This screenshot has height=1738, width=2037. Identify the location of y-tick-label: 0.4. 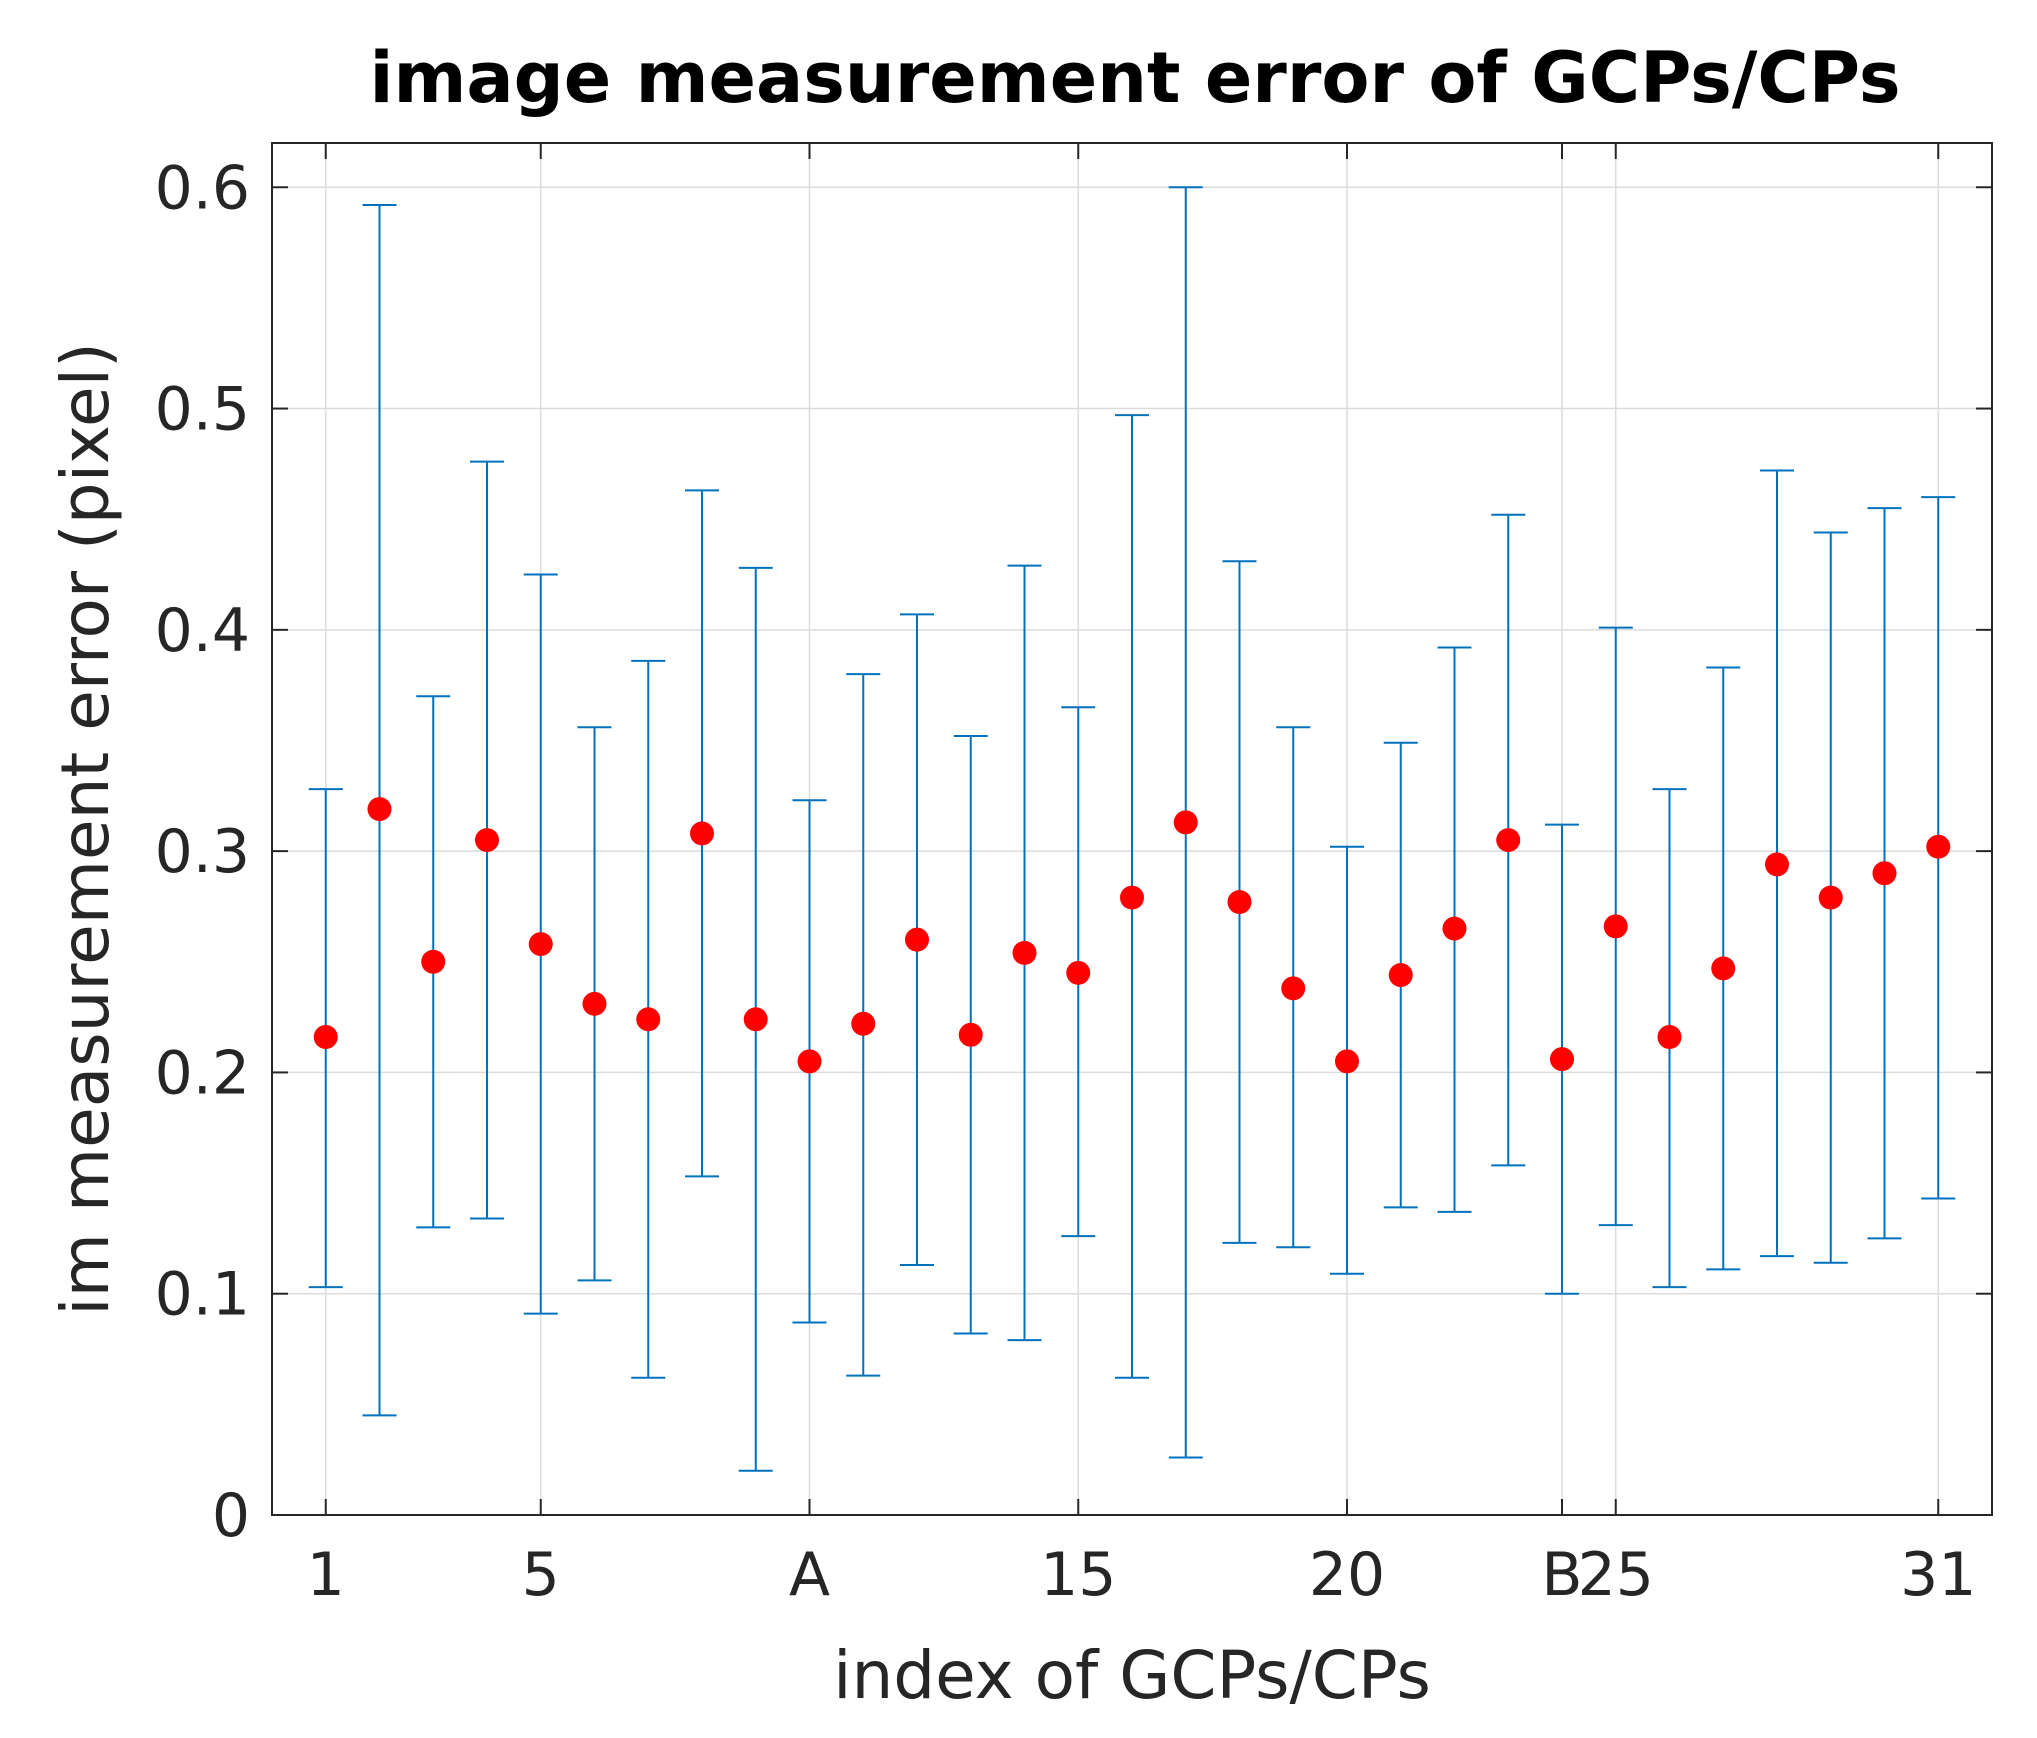
(202, 631).